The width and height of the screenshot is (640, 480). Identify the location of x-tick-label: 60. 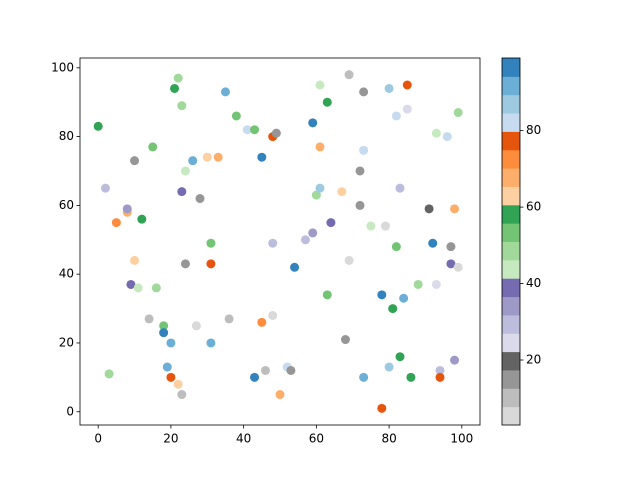
(316, 439).